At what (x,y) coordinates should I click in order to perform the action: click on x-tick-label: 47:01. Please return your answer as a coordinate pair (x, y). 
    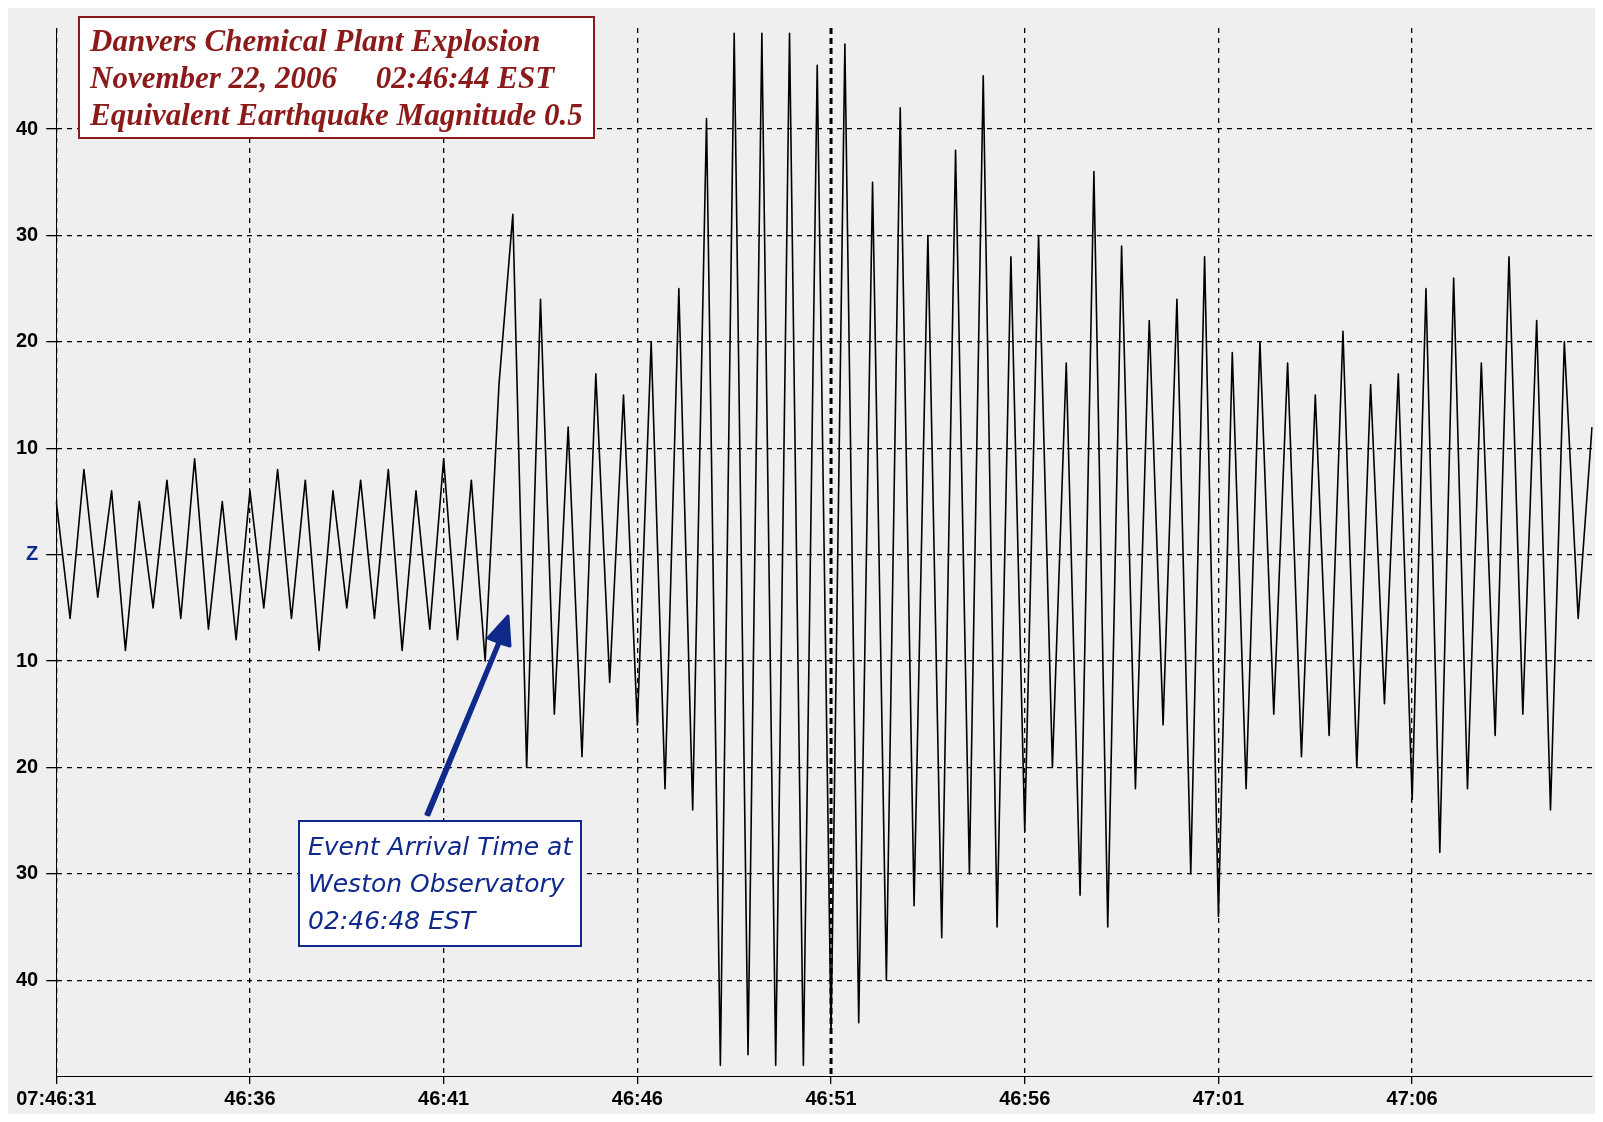
    Looking at the image, I should click on (1218, 1097).